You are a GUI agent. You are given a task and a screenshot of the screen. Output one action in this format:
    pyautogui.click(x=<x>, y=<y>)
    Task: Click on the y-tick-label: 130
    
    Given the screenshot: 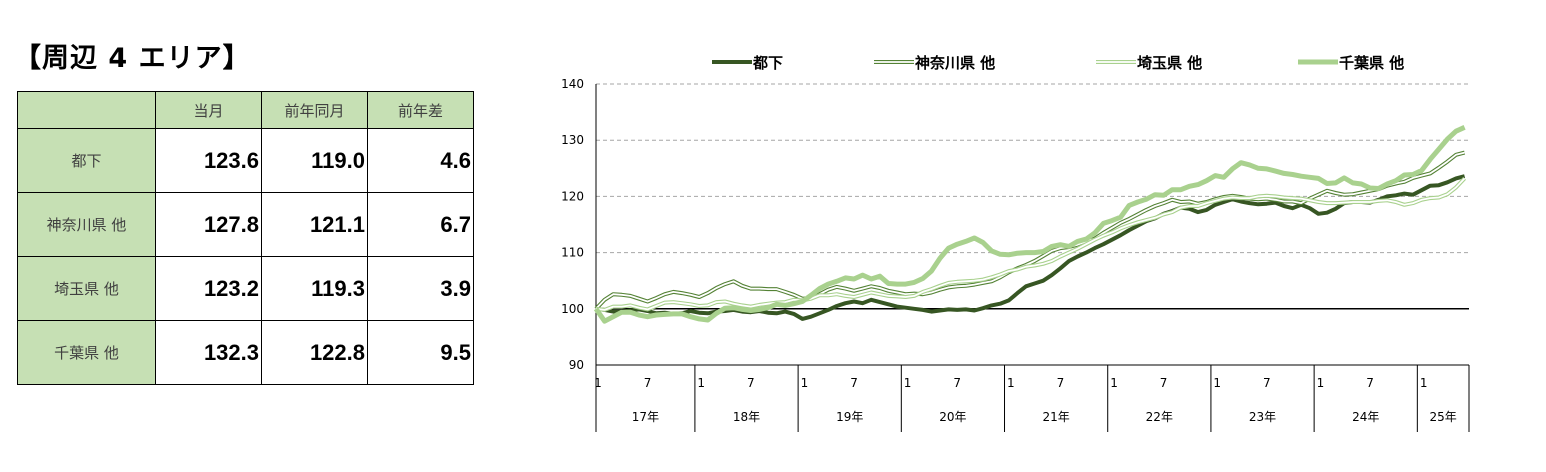 What is the action you would take?
    pyautogui.click(x=572, y=140)
    